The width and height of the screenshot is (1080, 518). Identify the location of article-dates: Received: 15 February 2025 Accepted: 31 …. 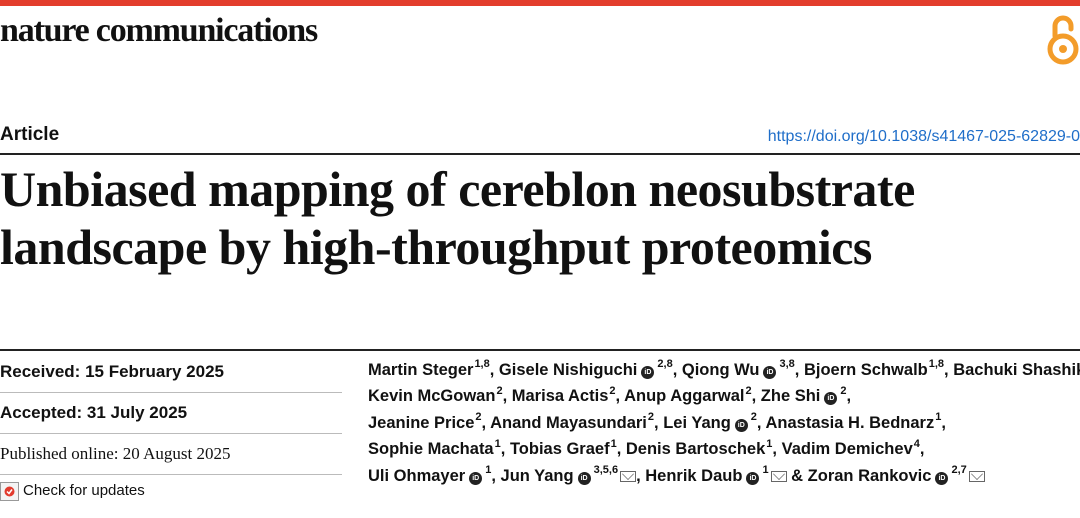
(171, 435).